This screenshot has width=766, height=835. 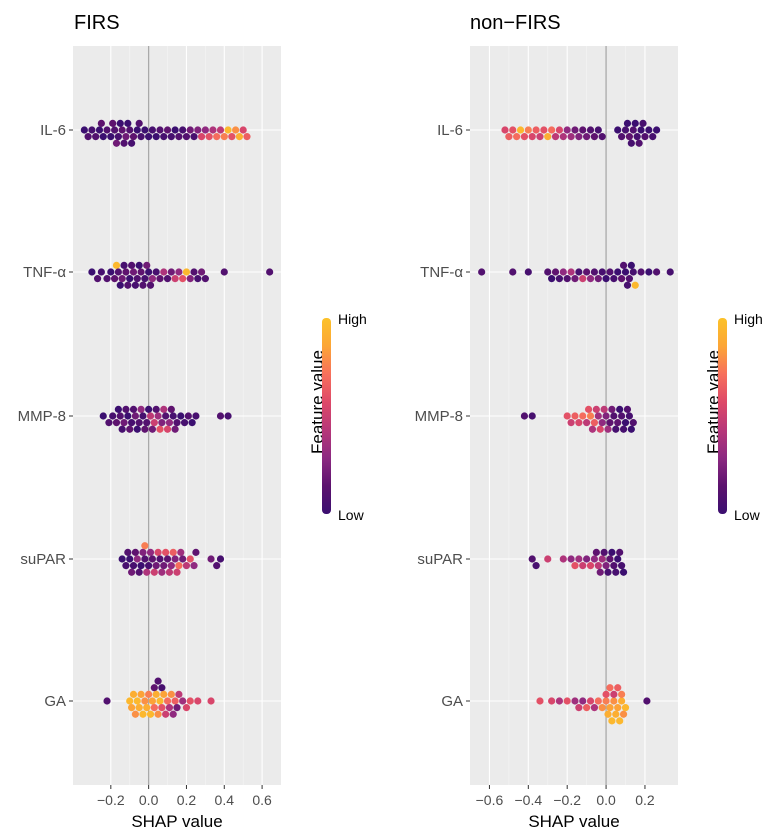 What do you see at coordinates (149, 800) in the screenshot?
I see `x-tick-label: 0.0` at bounding box center [149, 800].